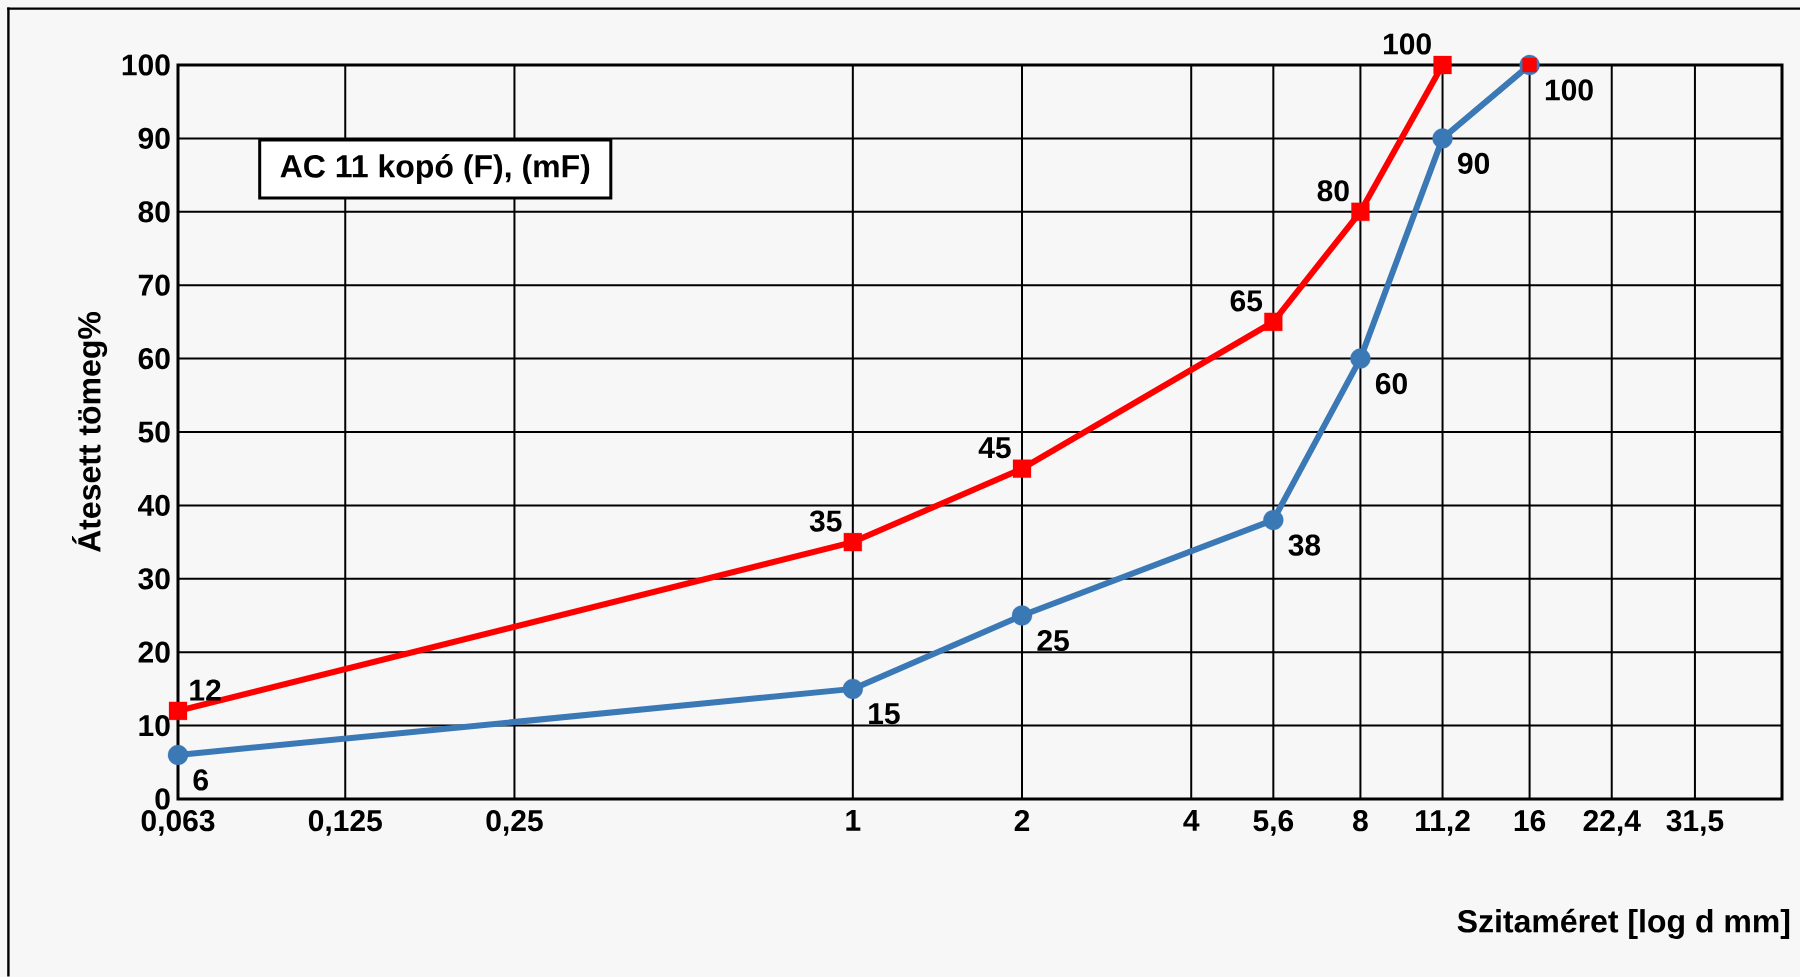  Describe the element at coordinates (154, 505) in the screenshot. I see `y-tick-label: 40` at that location.